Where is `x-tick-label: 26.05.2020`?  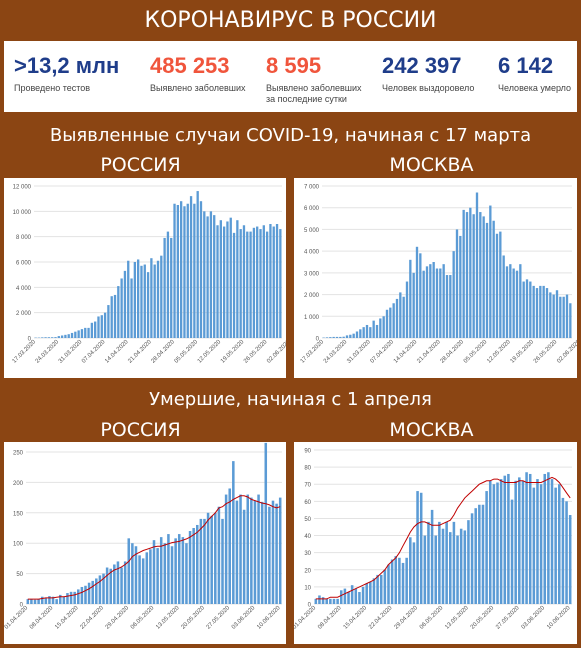 x-tick-label: 26.05.2020 is located at coordinates (546, 352).